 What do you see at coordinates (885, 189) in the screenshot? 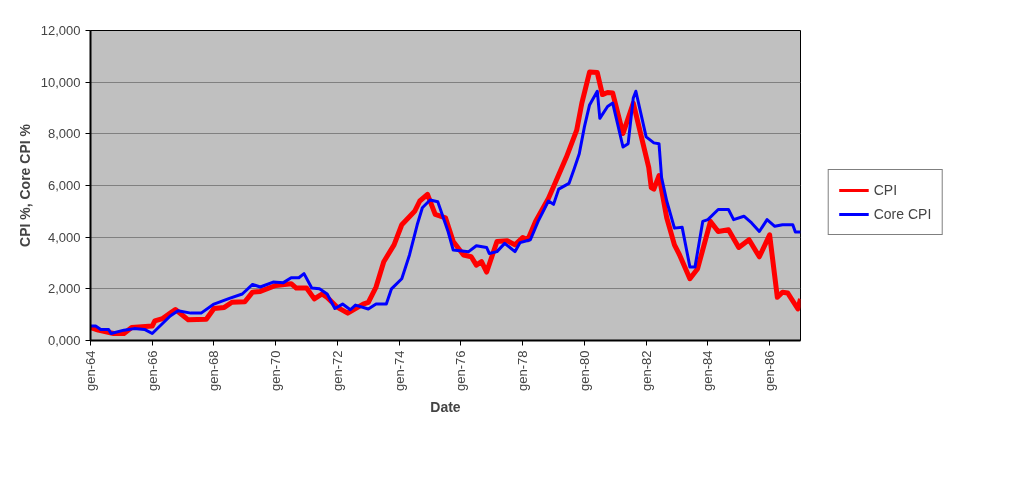
I see `legend-label: CPI` at bounding box center [885, 189].